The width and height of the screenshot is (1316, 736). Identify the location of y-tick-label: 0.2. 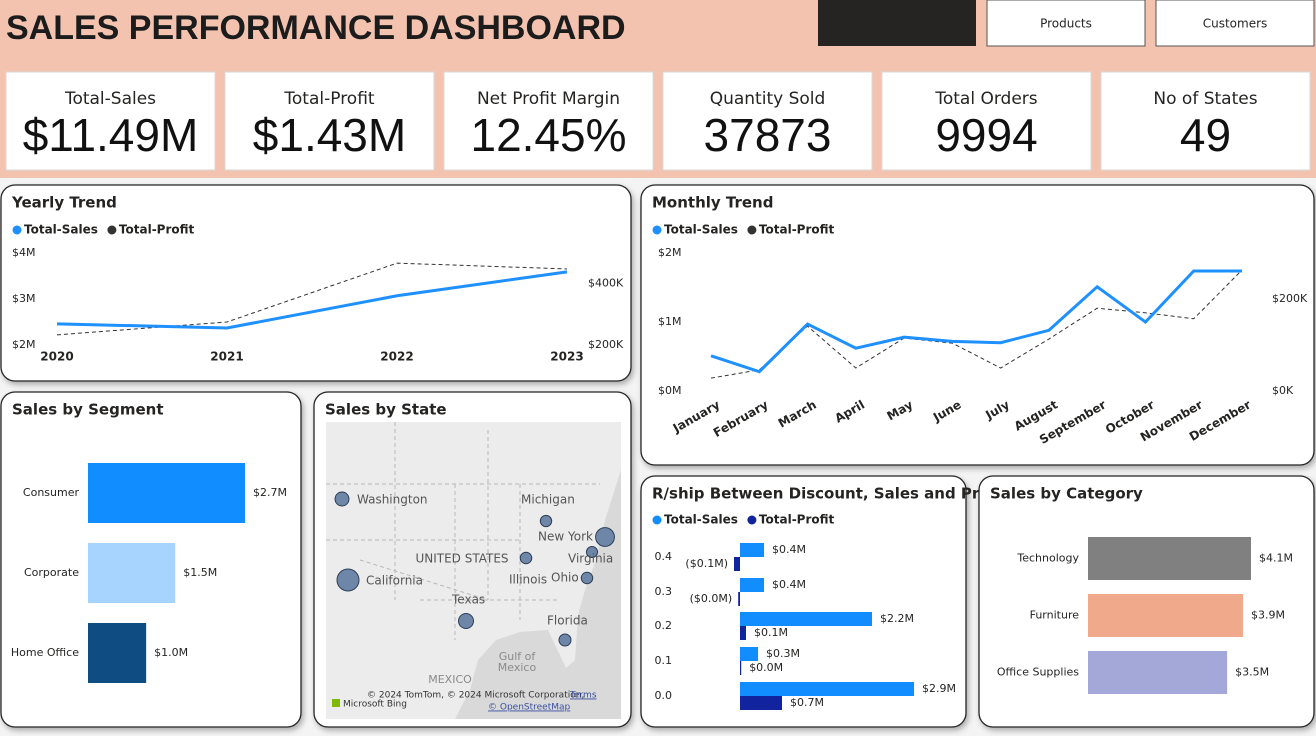
(664, 625).